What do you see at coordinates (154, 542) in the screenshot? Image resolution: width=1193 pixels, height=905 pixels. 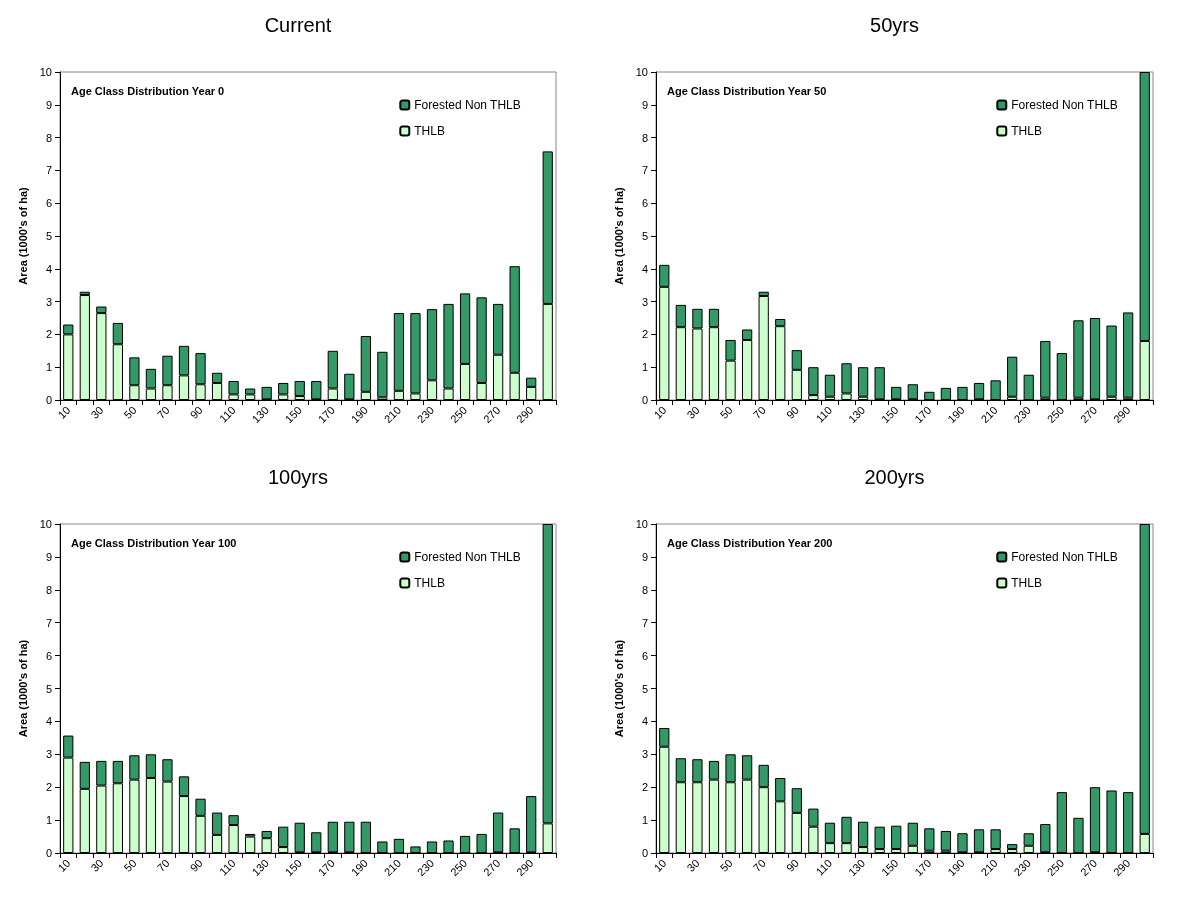 I see `text: Age Class Distribution Year 100` at bounding box center [154, 542].